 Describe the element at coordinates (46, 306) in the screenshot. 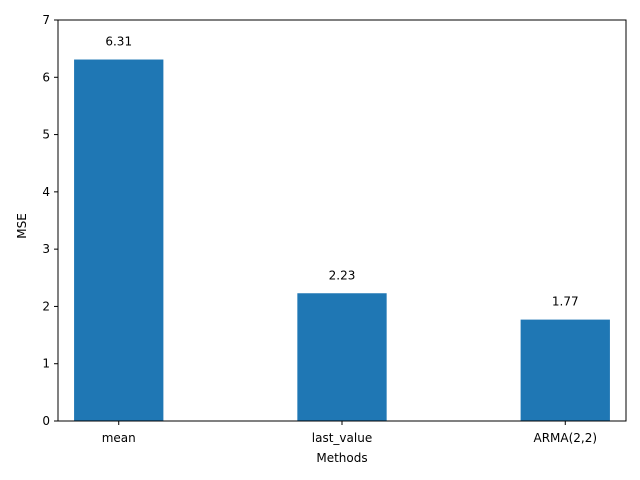

I see `y-tick-label-2: 2` at that location.